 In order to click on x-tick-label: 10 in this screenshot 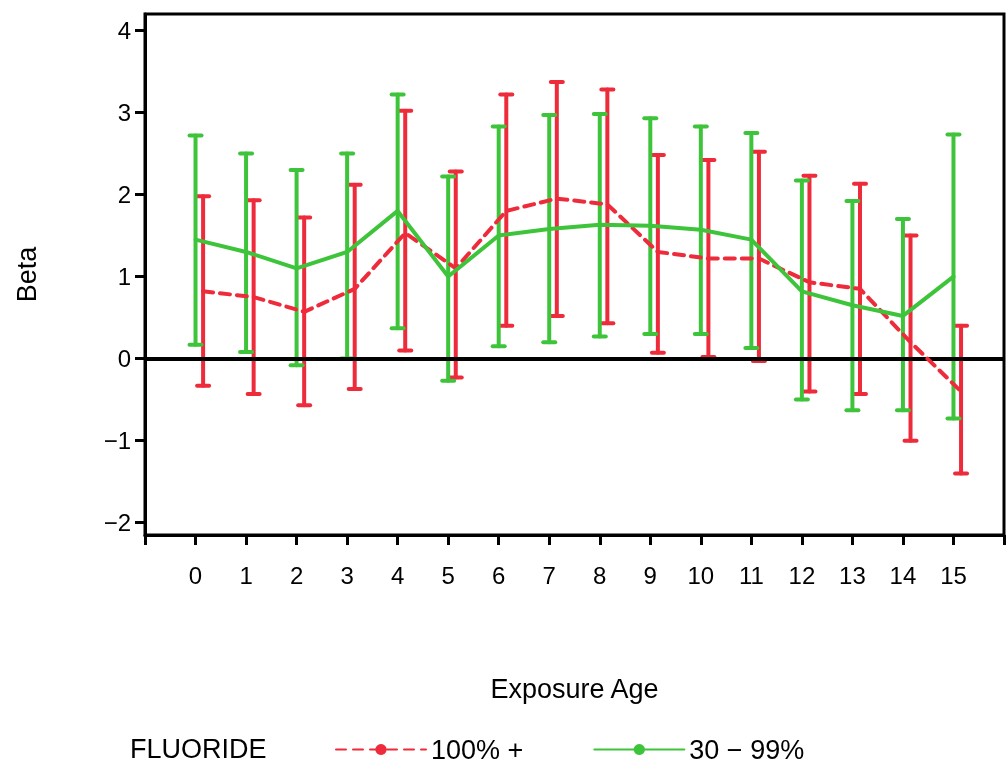, I will do `click(701, 575)`.